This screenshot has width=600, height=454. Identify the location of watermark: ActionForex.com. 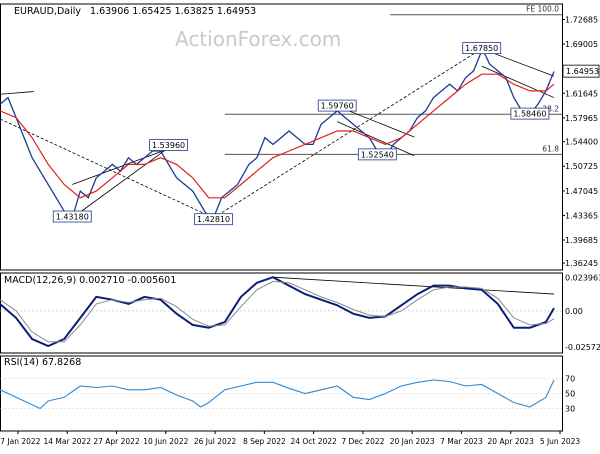
(258, 39).